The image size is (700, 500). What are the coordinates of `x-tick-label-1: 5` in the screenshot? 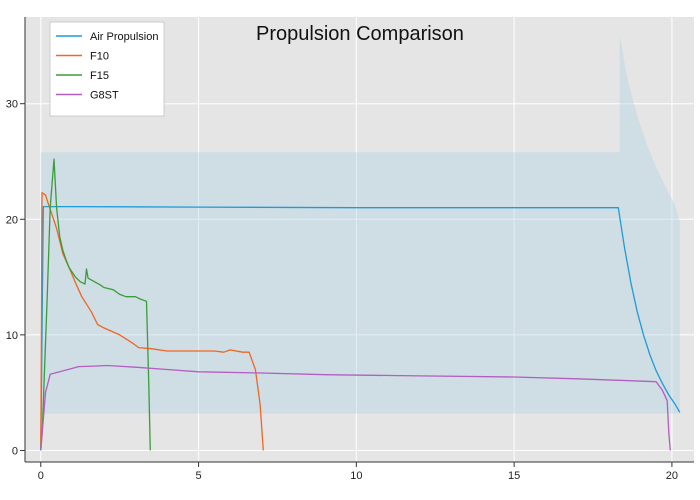 It's located at (198, 476).